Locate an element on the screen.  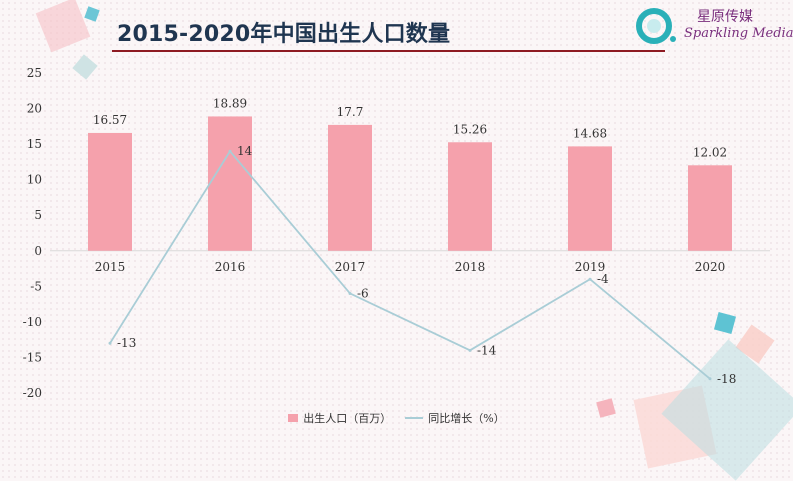
growth-data-label: 14 is located at coordinates (245, 151).